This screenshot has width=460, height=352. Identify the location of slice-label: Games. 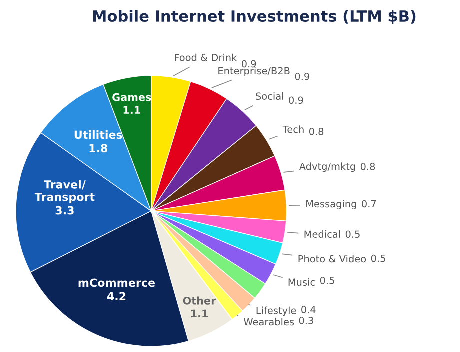
(132, 97).